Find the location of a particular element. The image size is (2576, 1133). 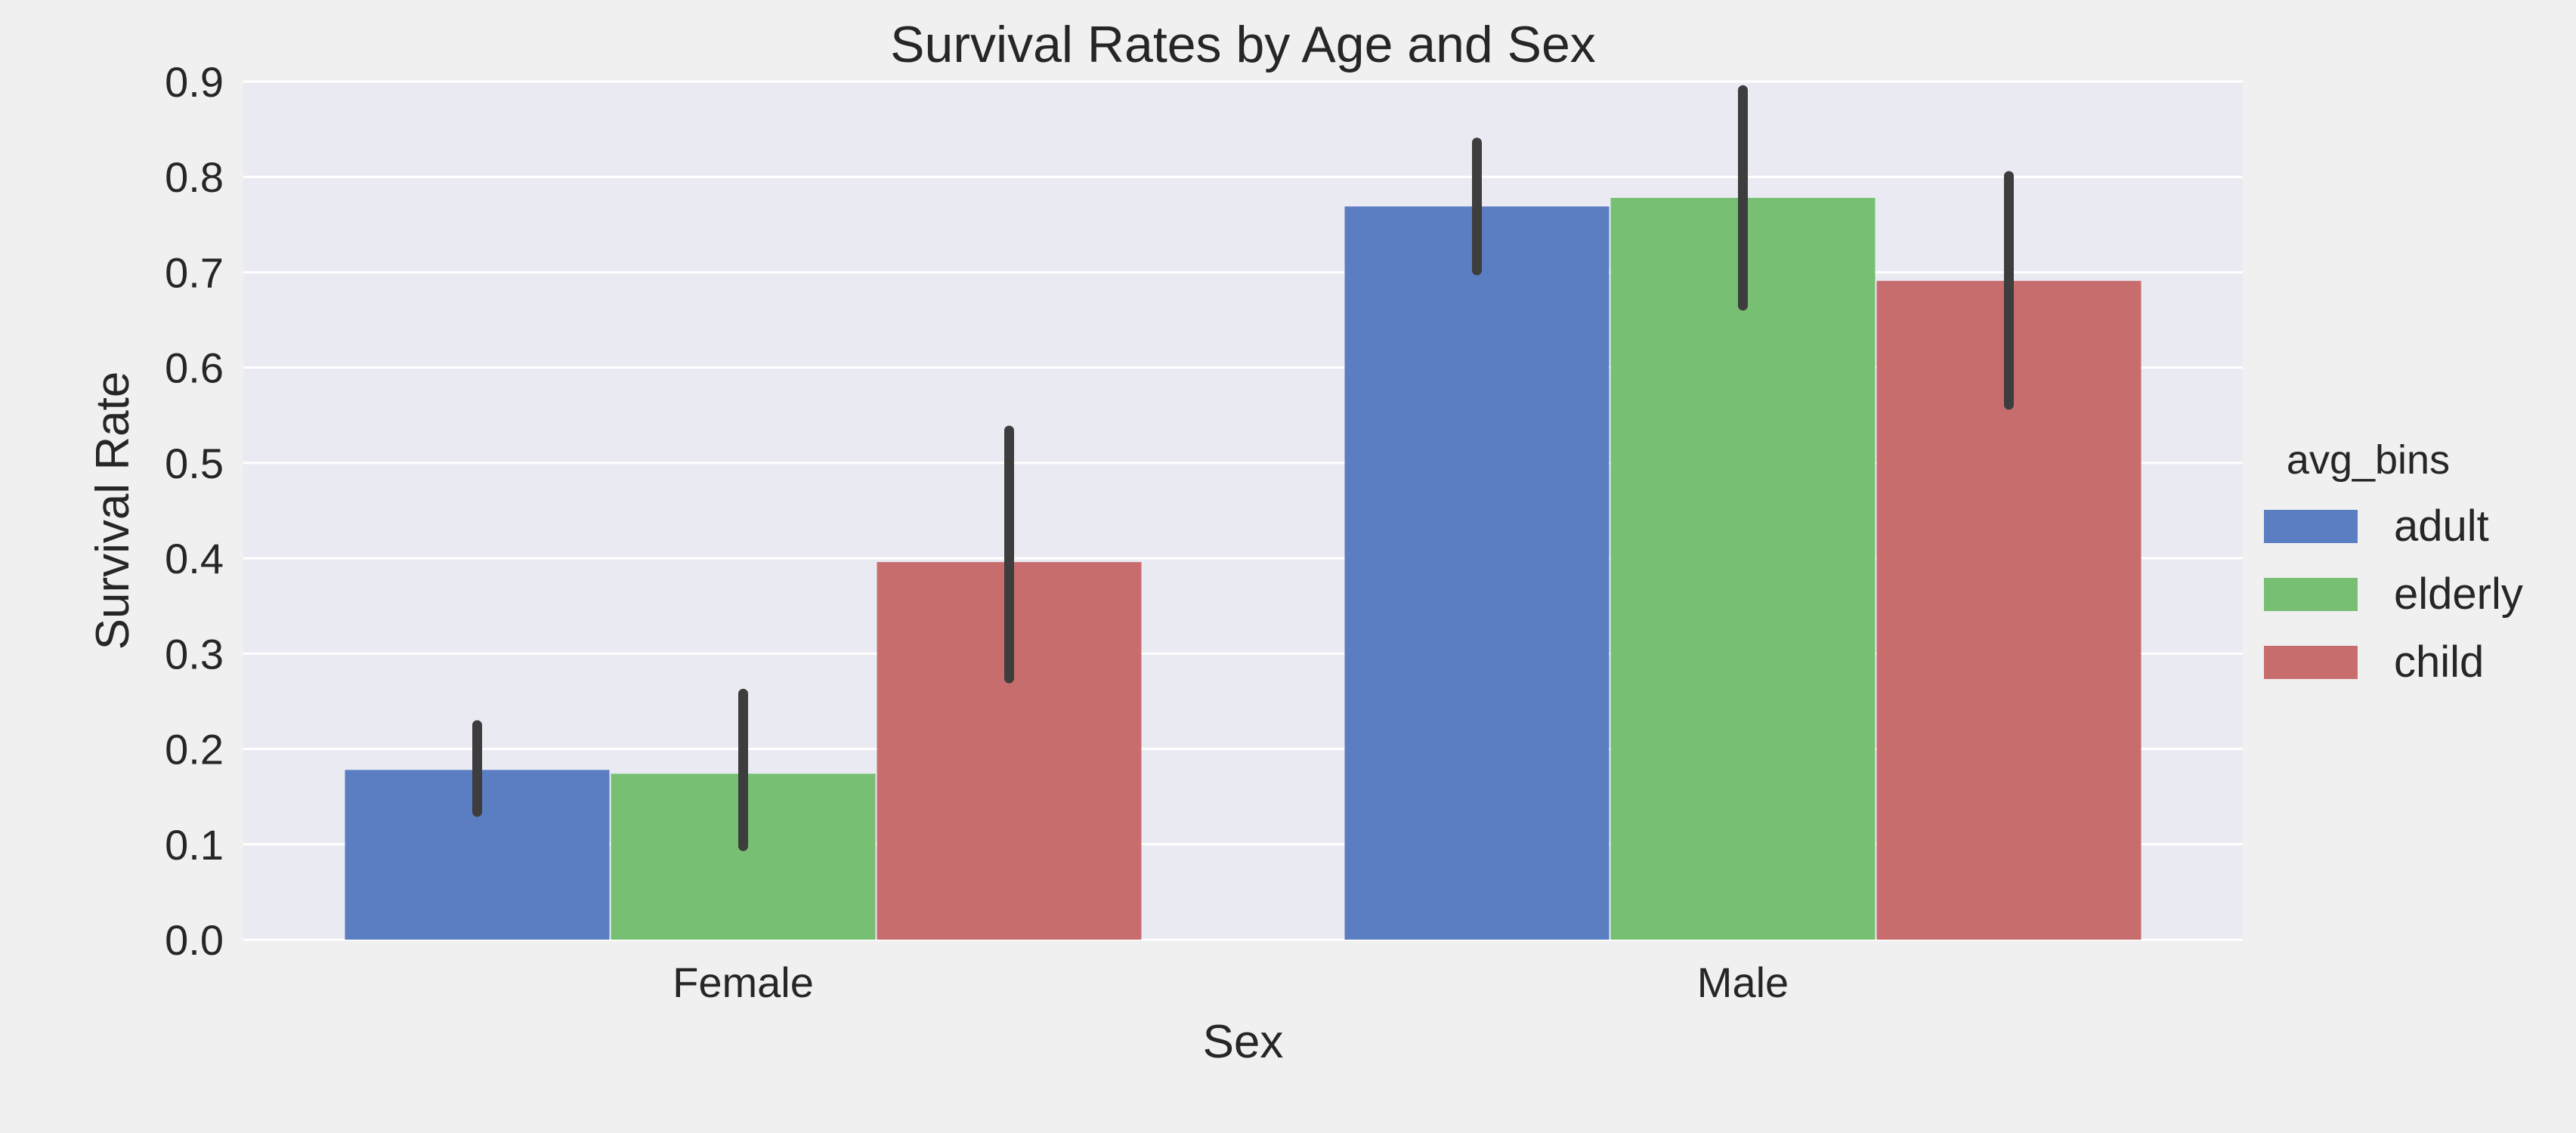

y-tick-label: 0.5 is located at coordinates (194, 463).